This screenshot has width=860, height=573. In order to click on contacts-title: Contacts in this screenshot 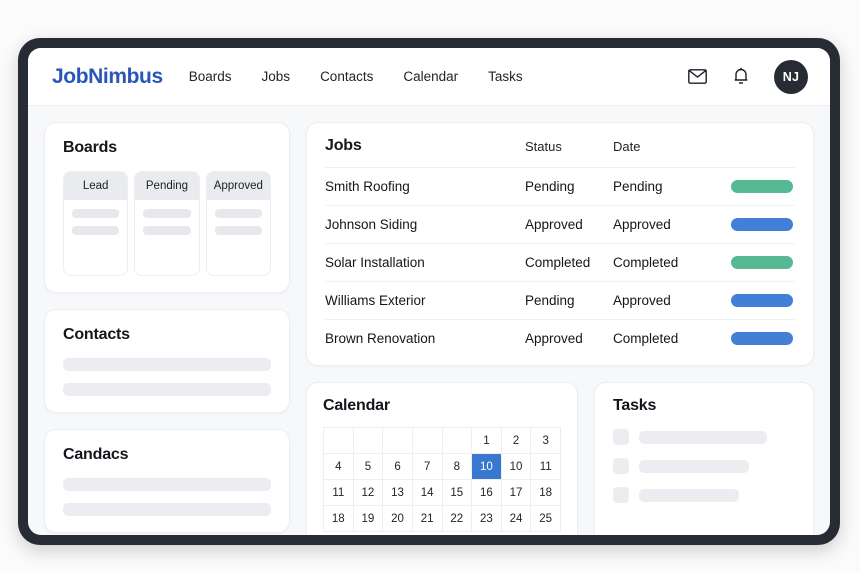, I will do `click(96, 334)`.